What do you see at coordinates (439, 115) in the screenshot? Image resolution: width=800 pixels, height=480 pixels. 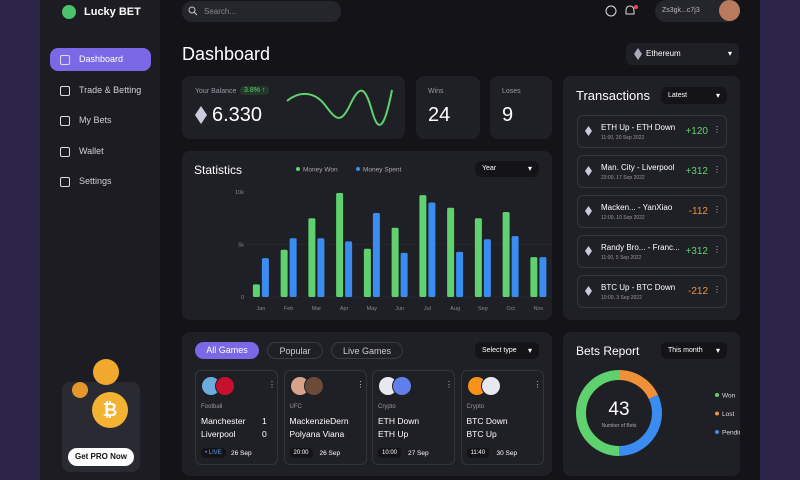 I see `wins-value: 24` at bounding box center [439, 115].